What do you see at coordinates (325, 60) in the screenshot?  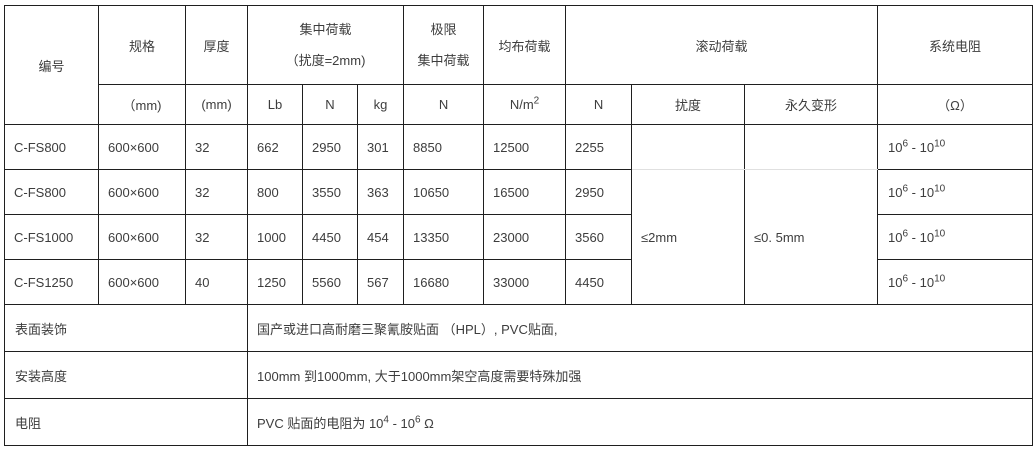 I see `header-concentrated-load-subtitle: （扰度=2mm)` at bounding box center [325, 60].